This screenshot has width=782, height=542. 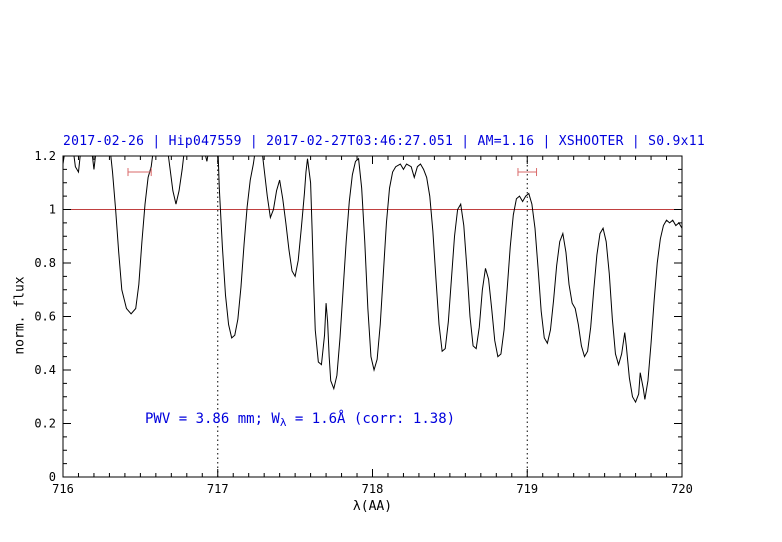 What do you see at coordinates (218, 489) in the screenshot?
I see `x-tick-label: 717` at bounding box center [218, 489].